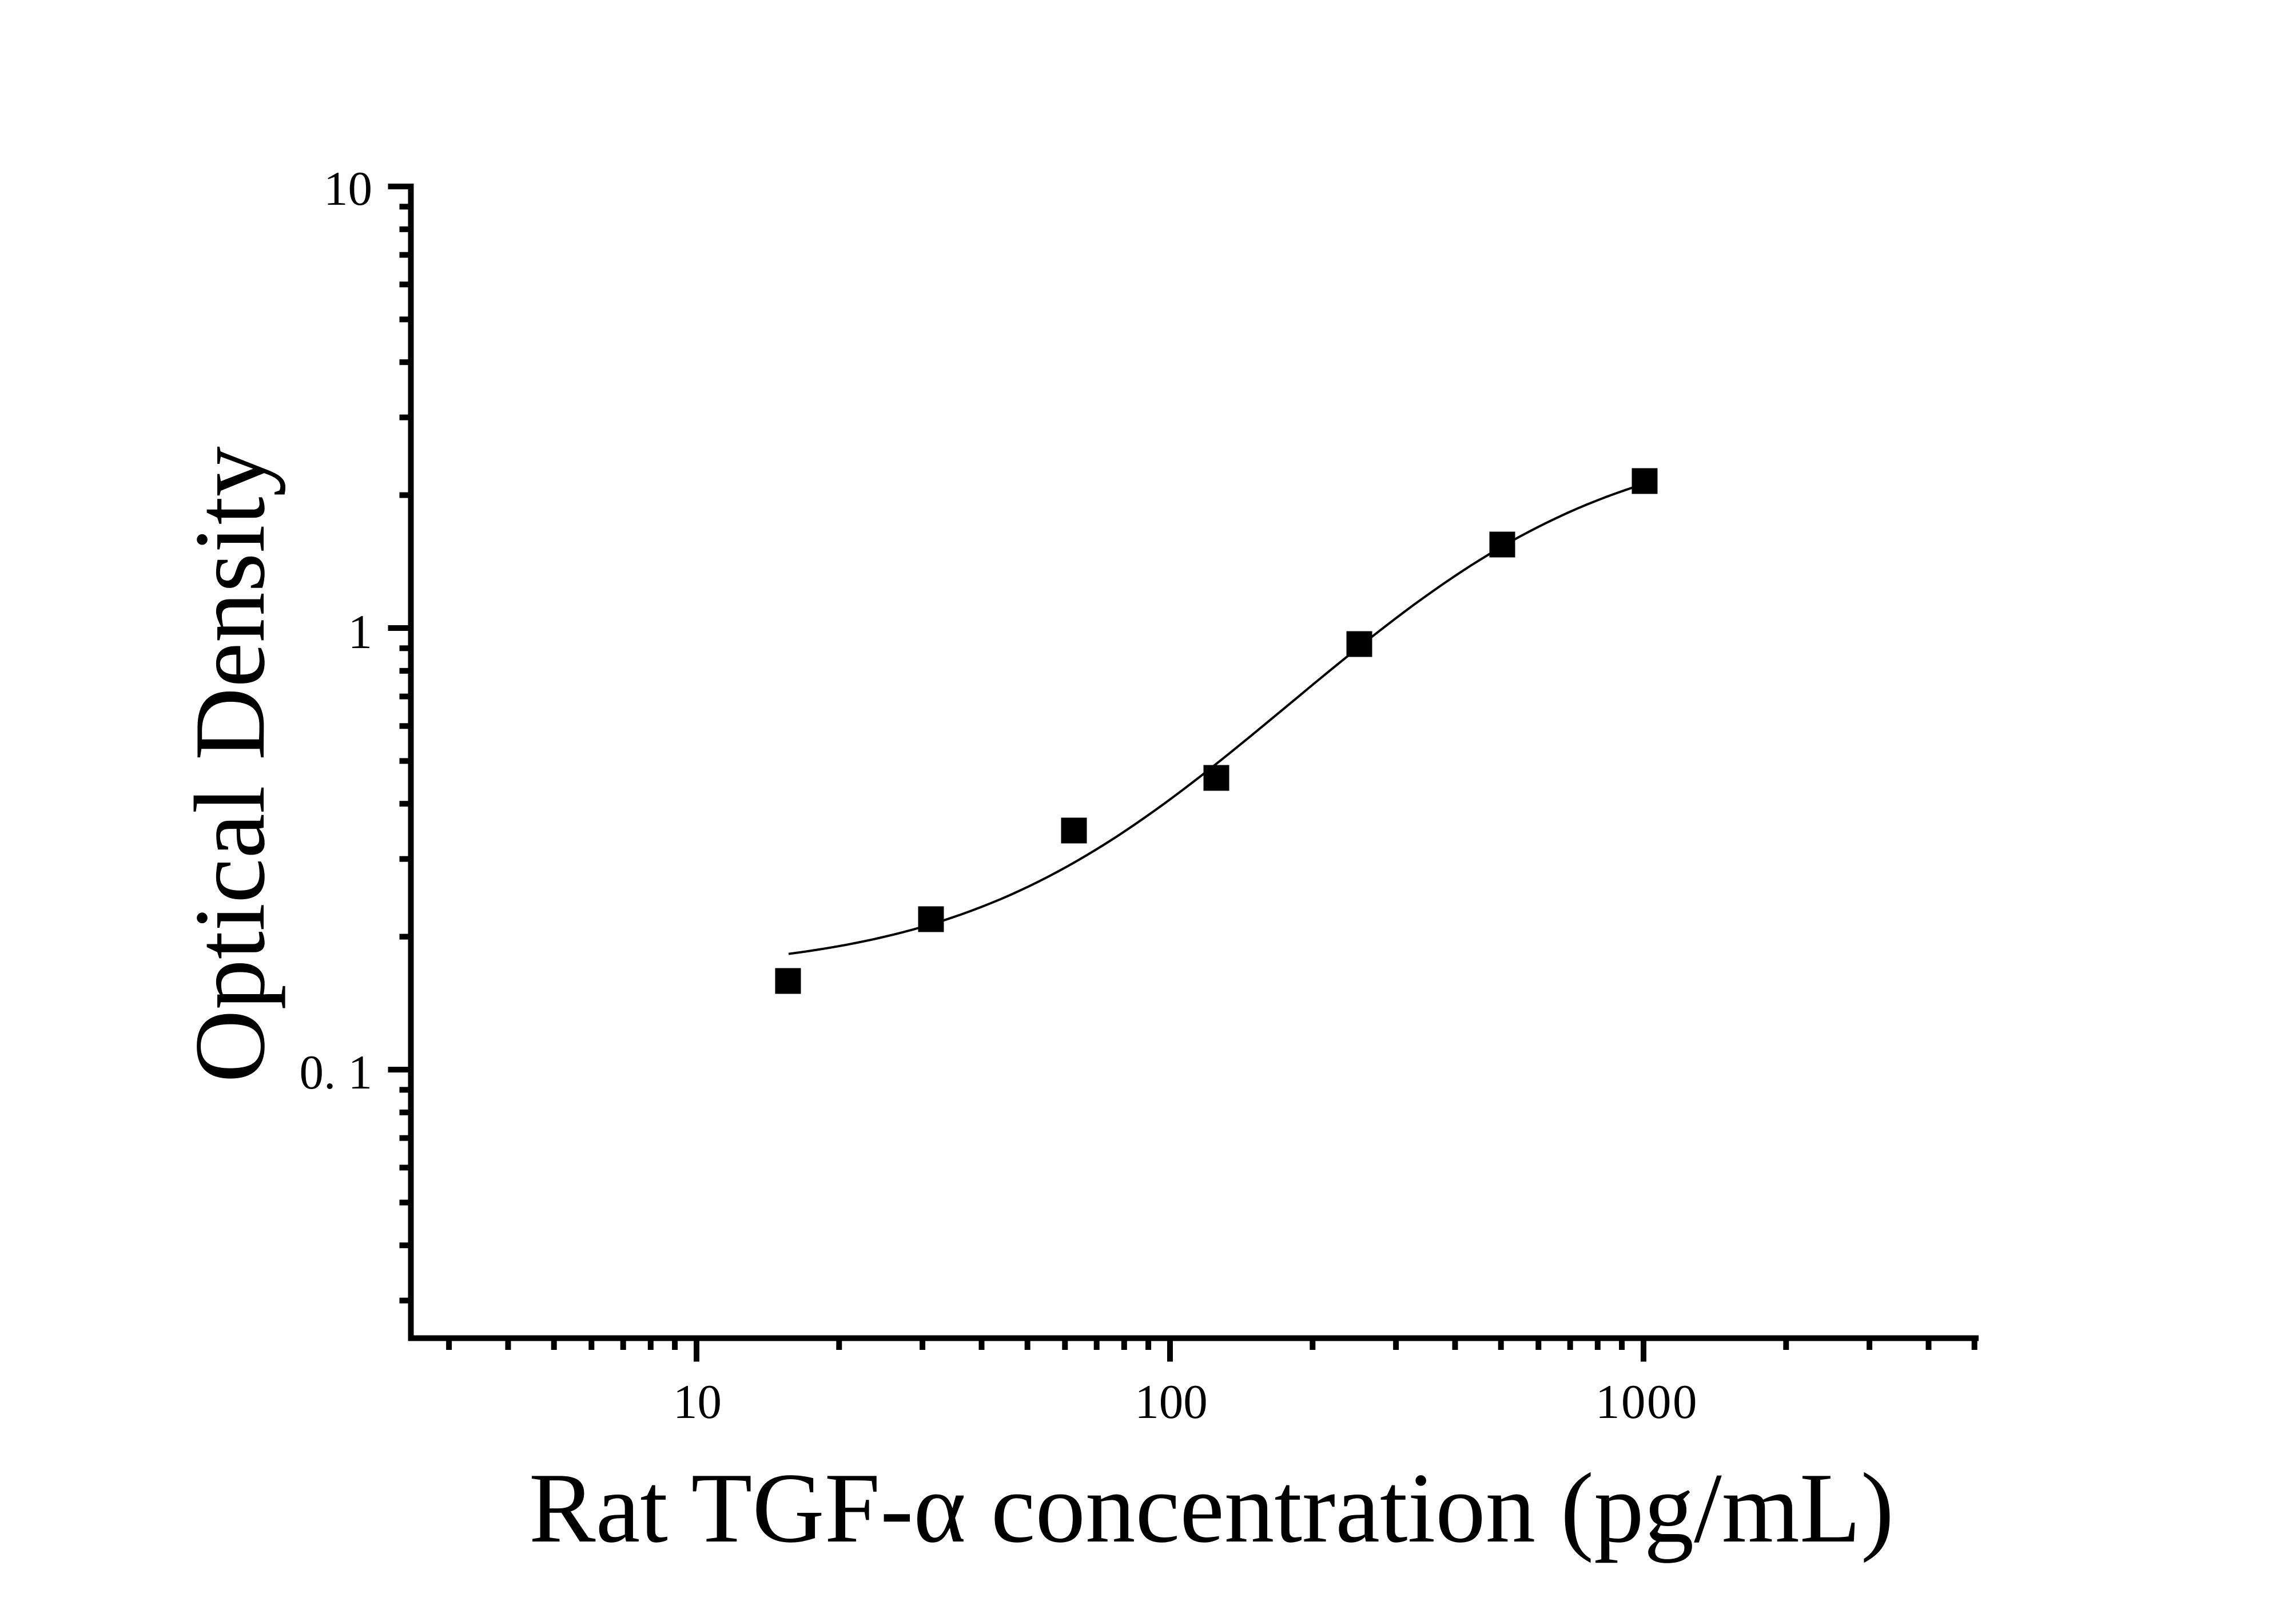 The height and width of the screenshot is (1605, 2296). I want to click on svg-text: 1, so click(361, 632).